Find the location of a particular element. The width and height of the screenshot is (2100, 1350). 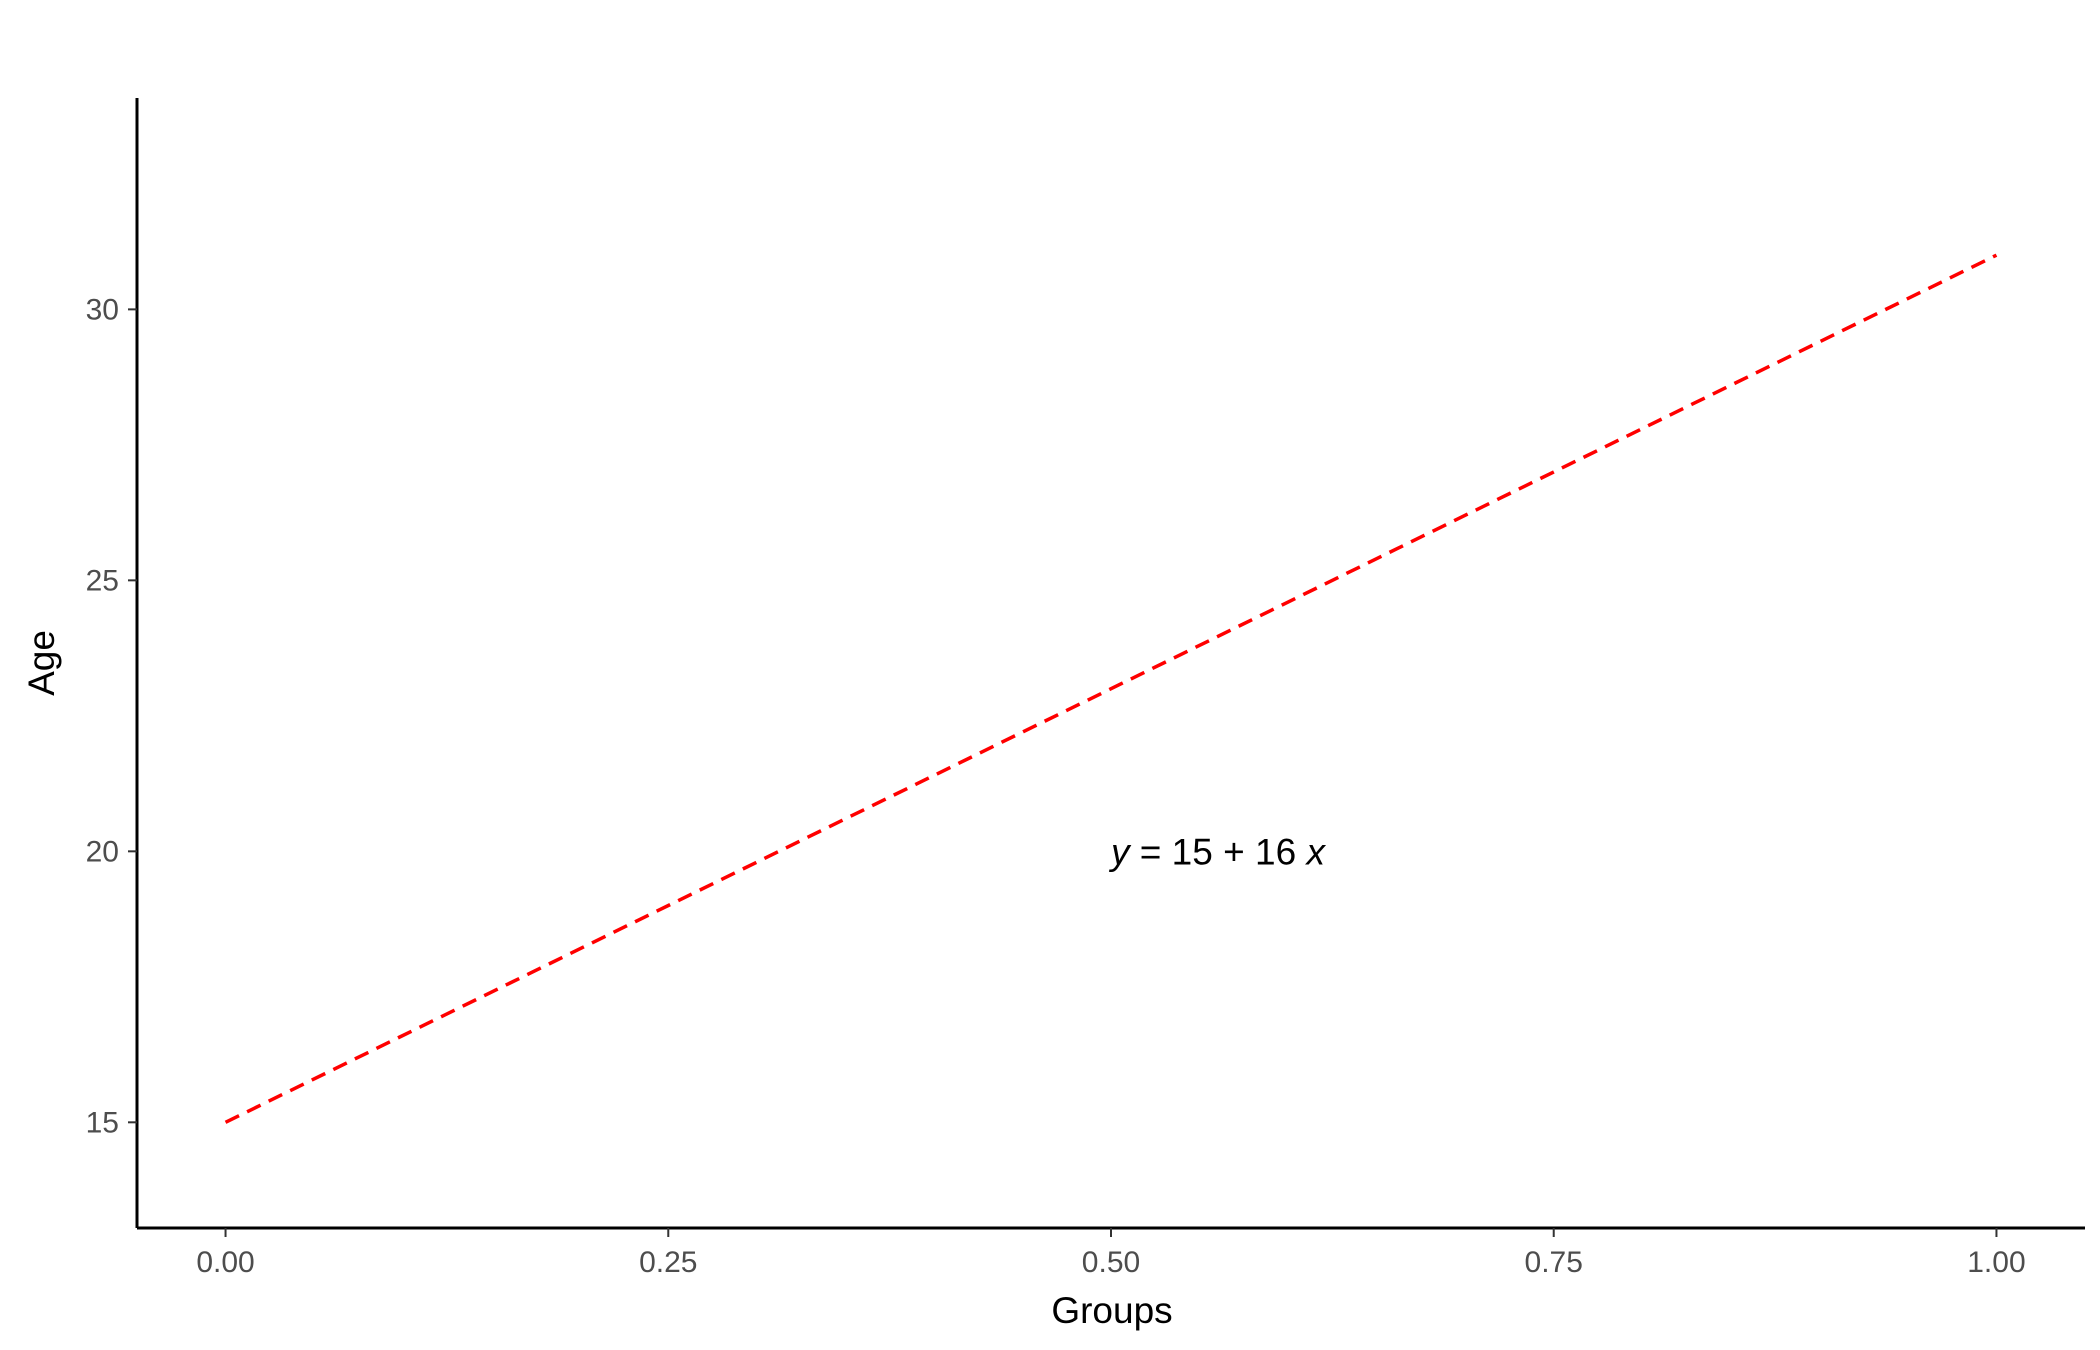

x-tick-label: 0.50 is located at coordinates (1111, 1262).